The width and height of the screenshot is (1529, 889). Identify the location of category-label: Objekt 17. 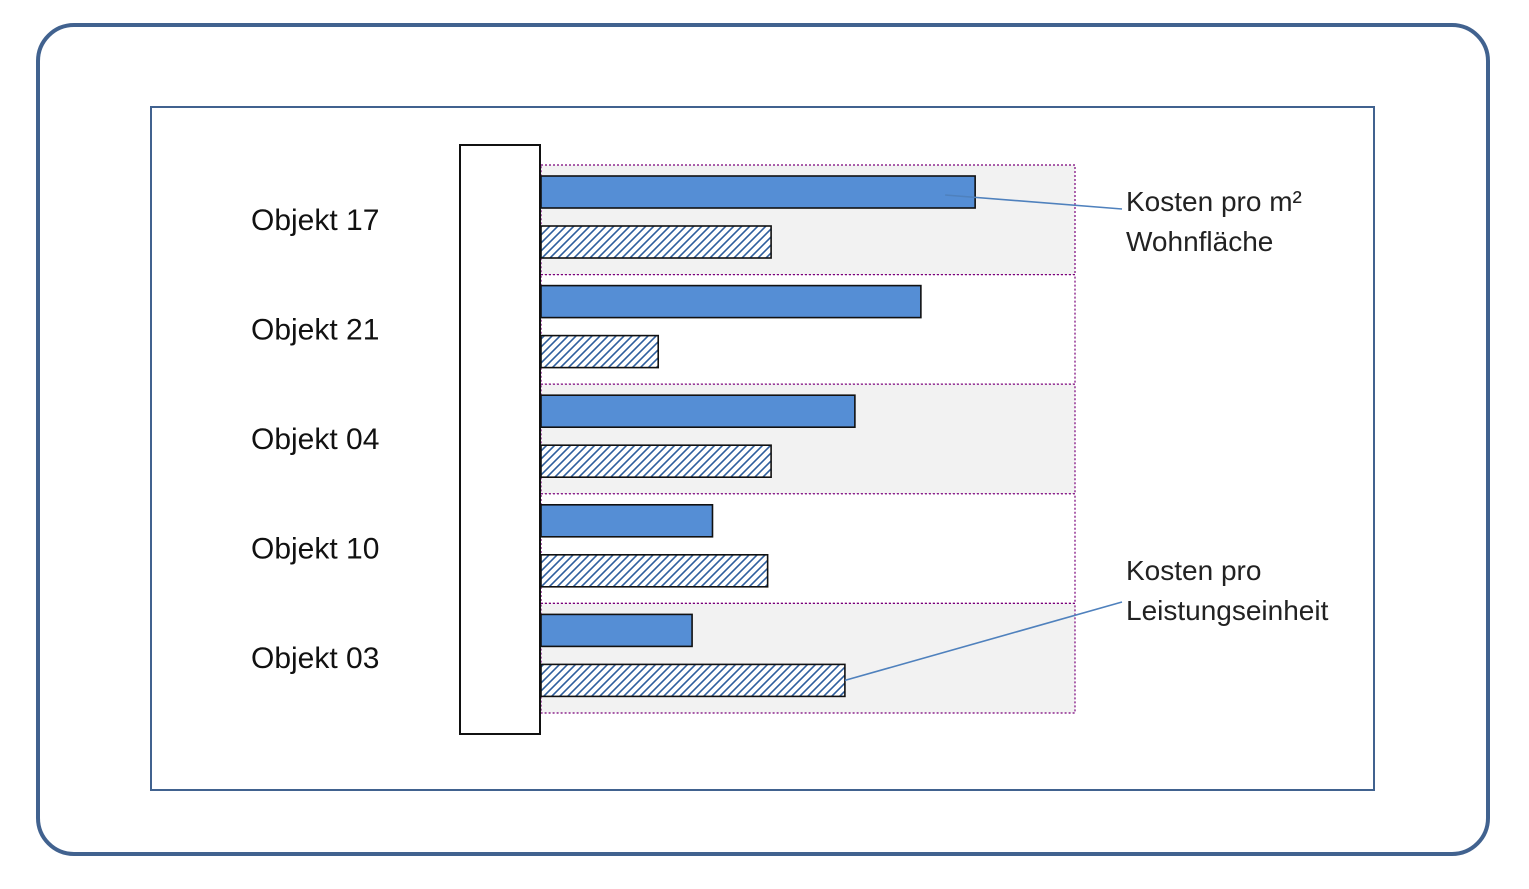
(315, 220).